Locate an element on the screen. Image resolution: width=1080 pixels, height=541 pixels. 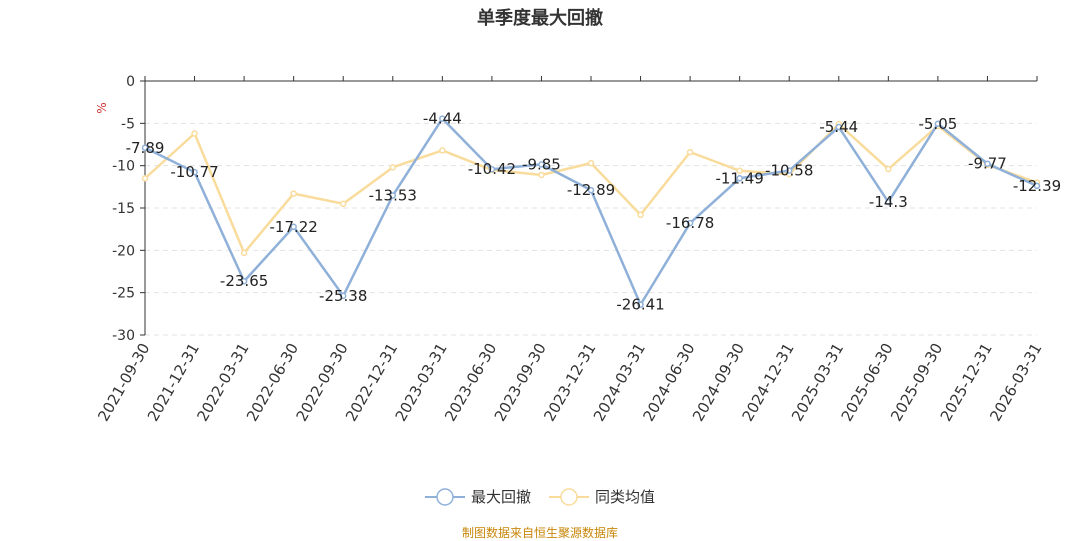
data-label: -16.78 is located at coordinates (690, 223).